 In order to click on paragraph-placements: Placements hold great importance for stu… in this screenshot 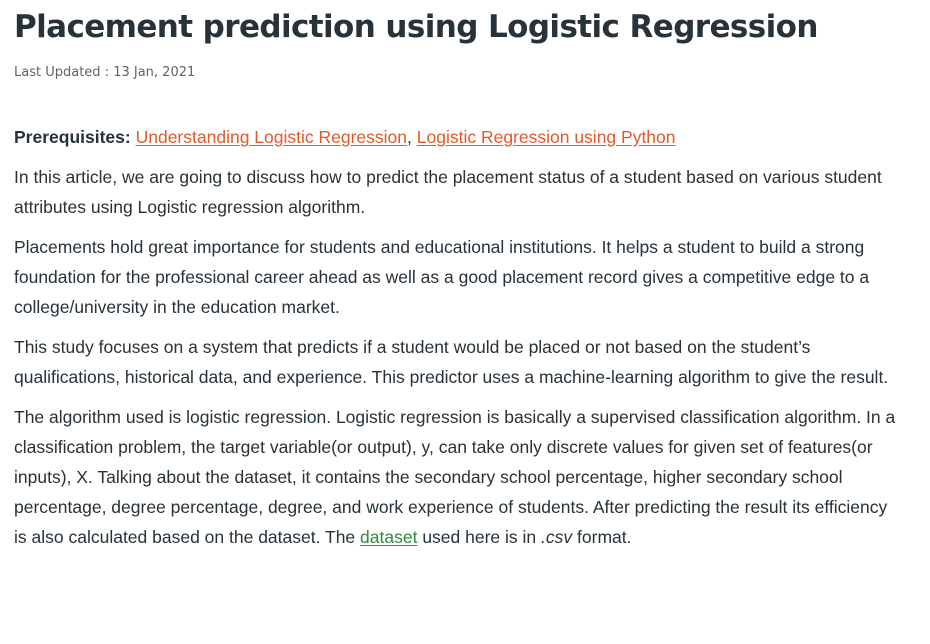, I will do `click(442, 277)`.